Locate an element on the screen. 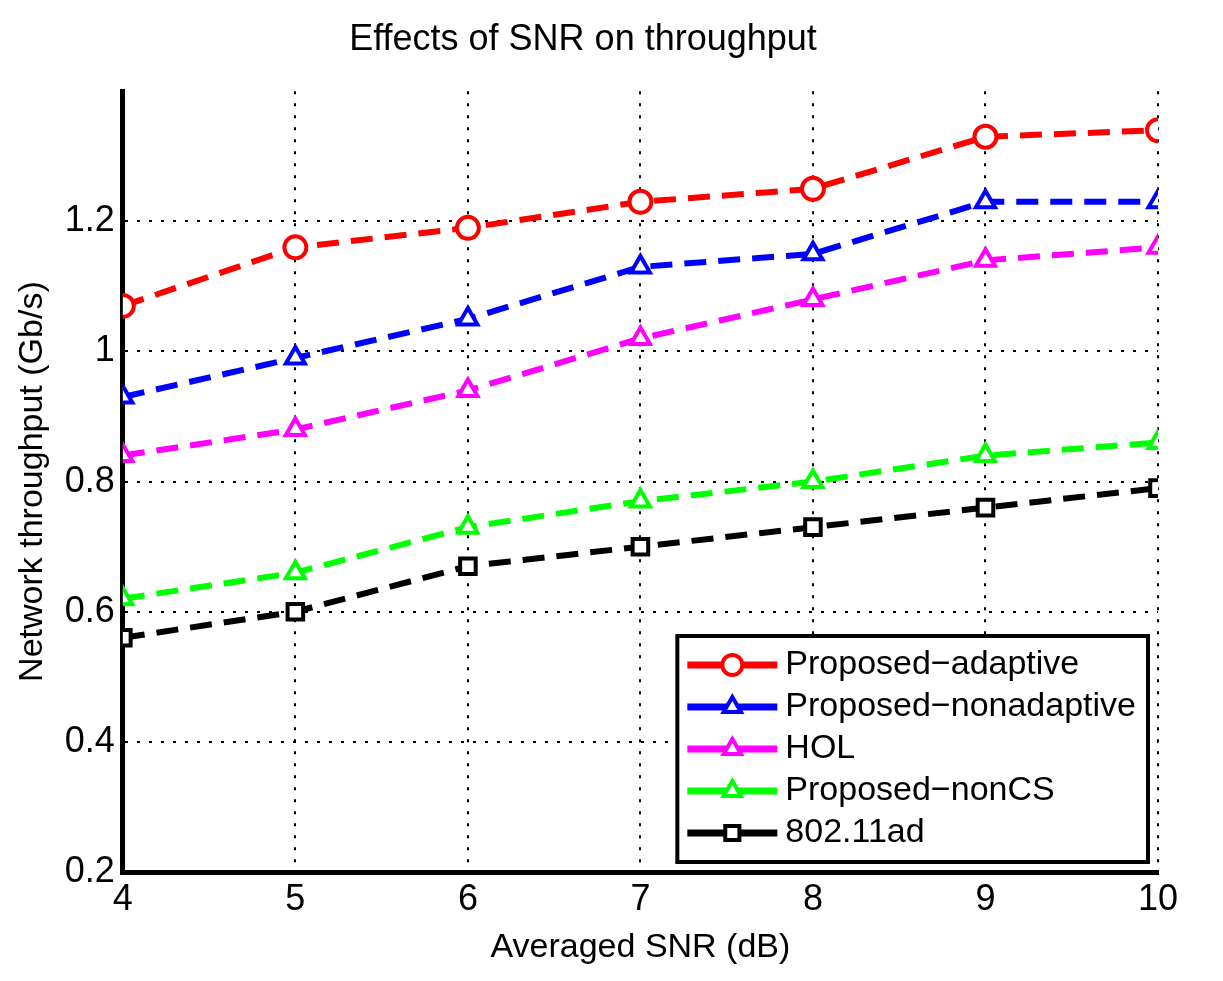  legend-label: Proposed−nonadaptive is located at coordinates (961, 704).